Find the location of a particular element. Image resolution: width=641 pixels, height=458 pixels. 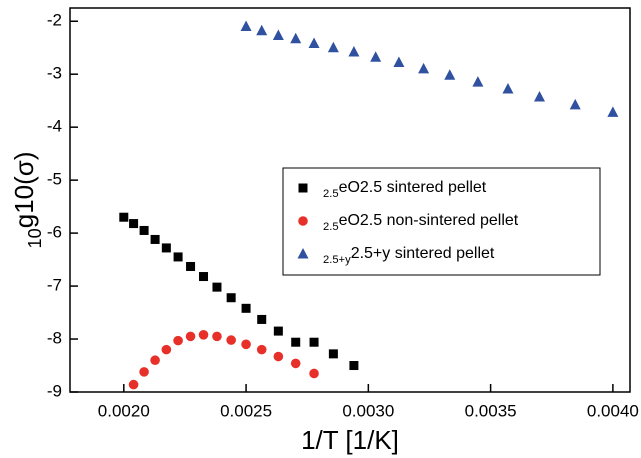

y-tick-label: -4 is located at coordinates (54, 126).